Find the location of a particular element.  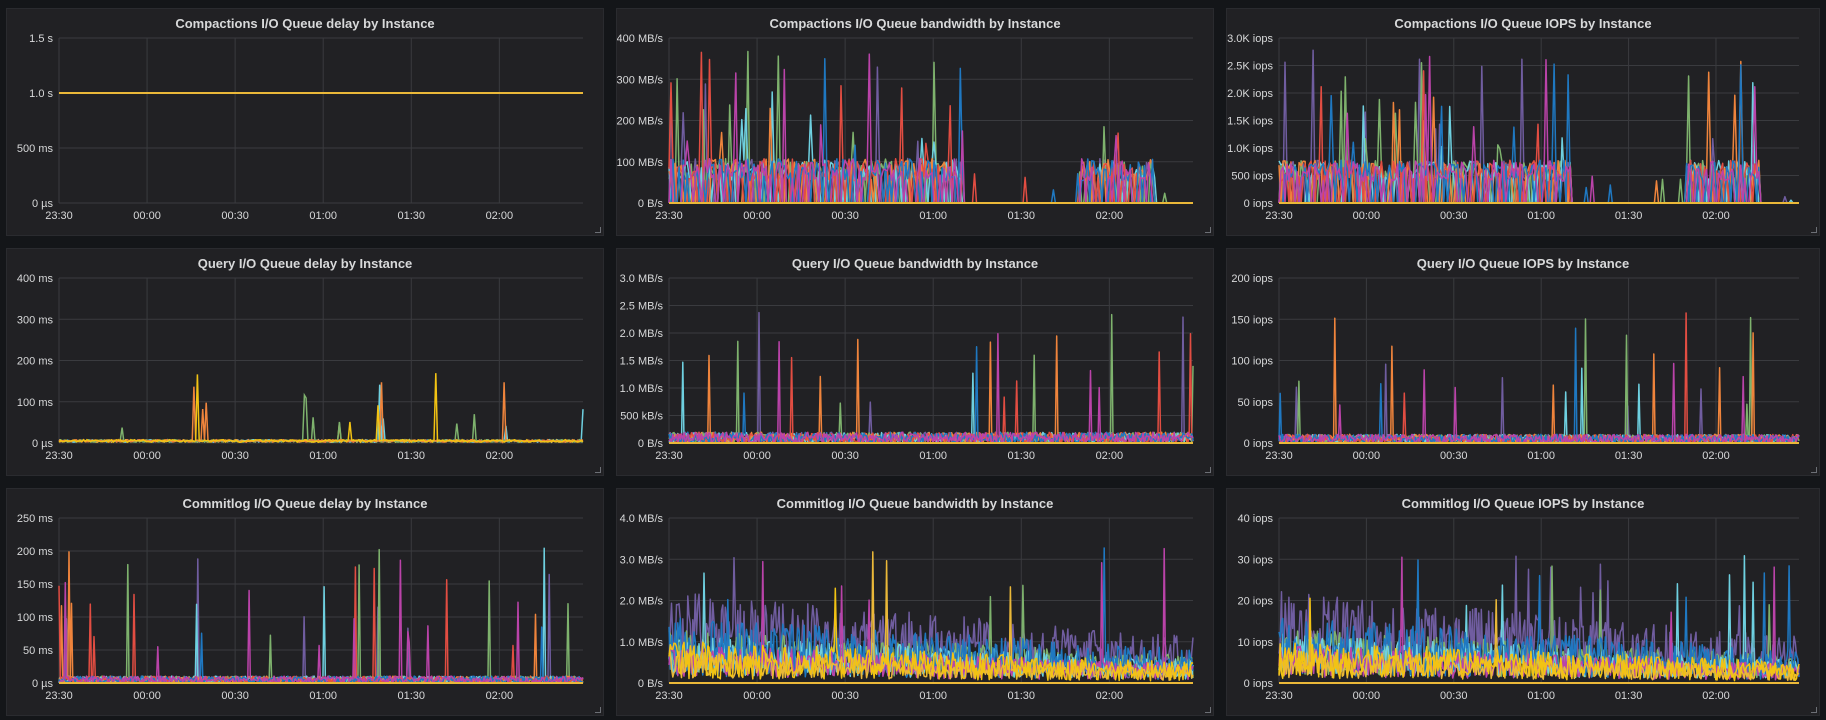

y-tick-label: 10 iops is located at coordinates (1256, 643).